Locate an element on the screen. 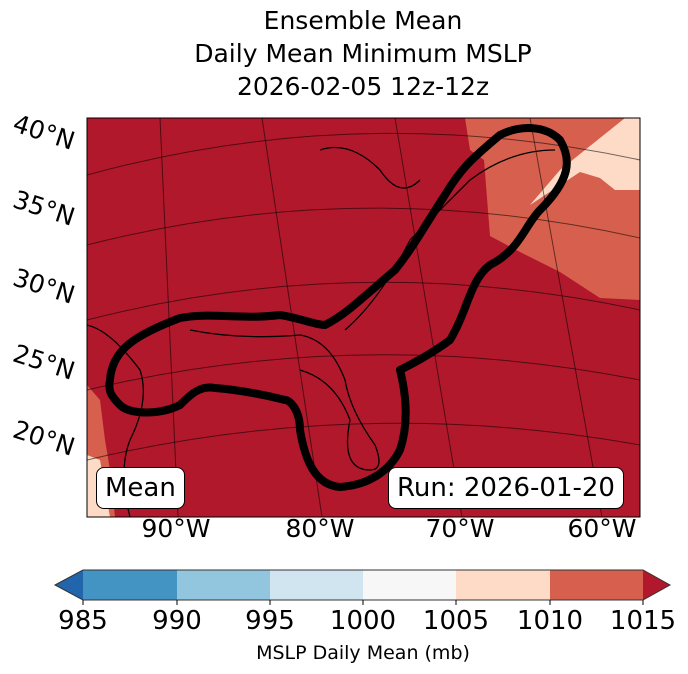  colorbar-tick: 1000 is located at coordinates (363, 621).